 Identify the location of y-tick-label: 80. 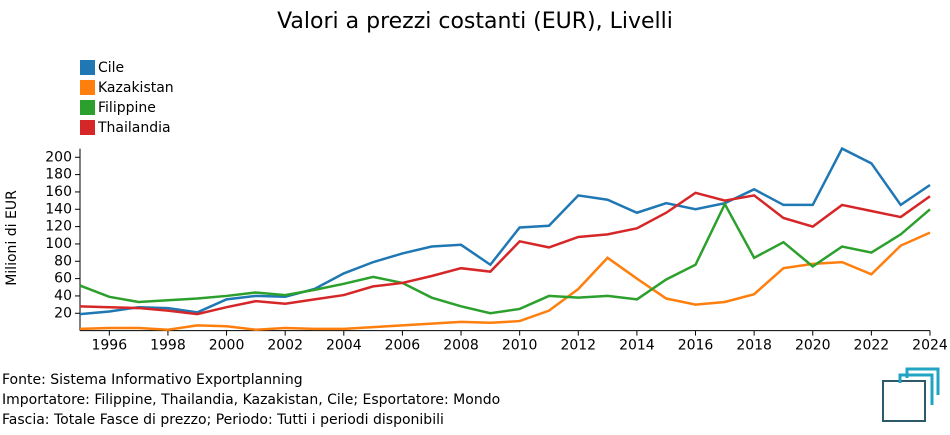
(63, 261).